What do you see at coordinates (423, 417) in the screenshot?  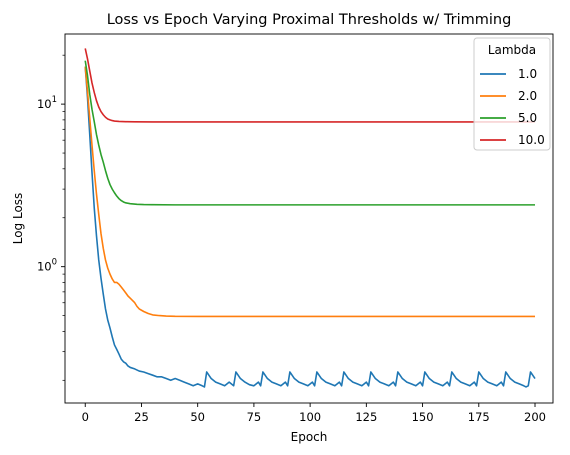 I see `x-tick-label: 150` at bounding box center [423, 417].